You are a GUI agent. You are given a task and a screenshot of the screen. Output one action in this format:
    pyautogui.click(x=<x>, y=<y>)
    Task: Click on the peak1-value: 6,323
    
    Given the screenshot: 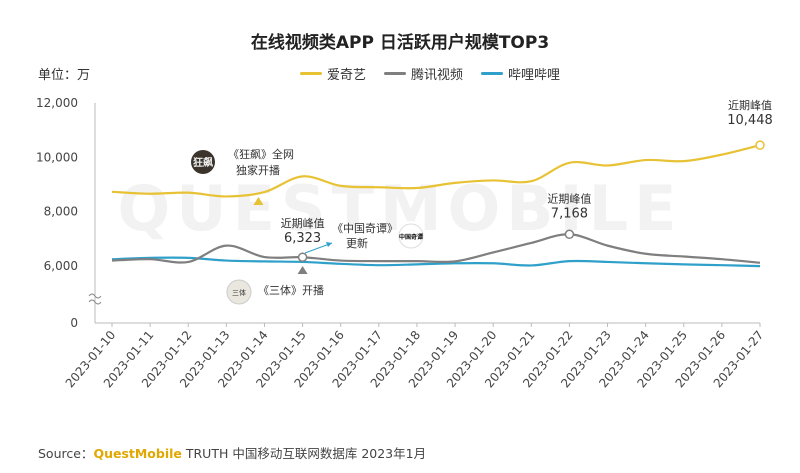 What is the action you would take?
    pyautogui.click(x=302, y=238)
    